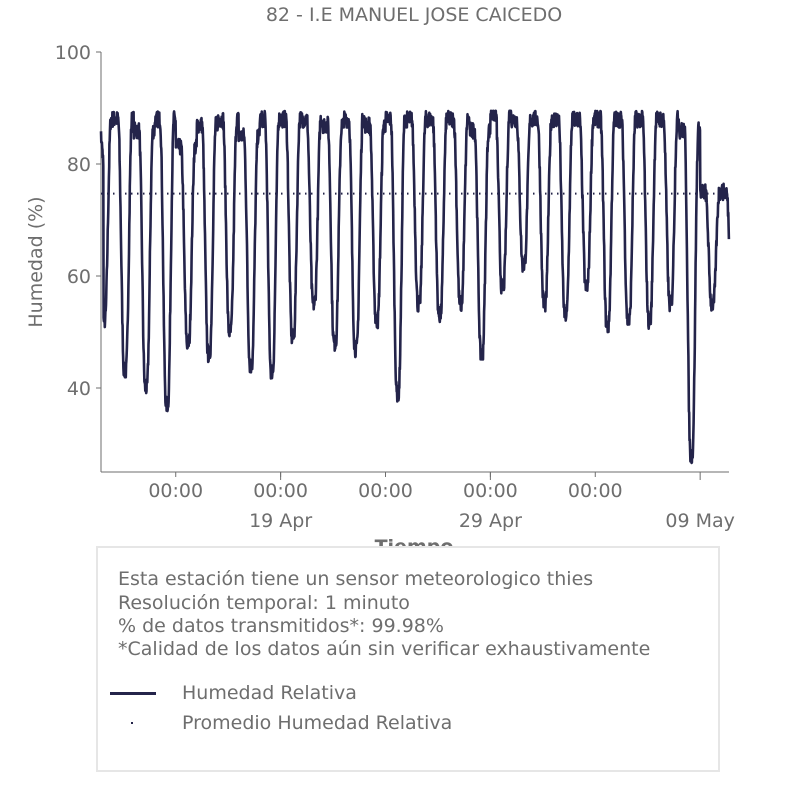 The width and height of the screenshot is (806, 806). I want to click on legend-dot-icon, so click(133, 723).